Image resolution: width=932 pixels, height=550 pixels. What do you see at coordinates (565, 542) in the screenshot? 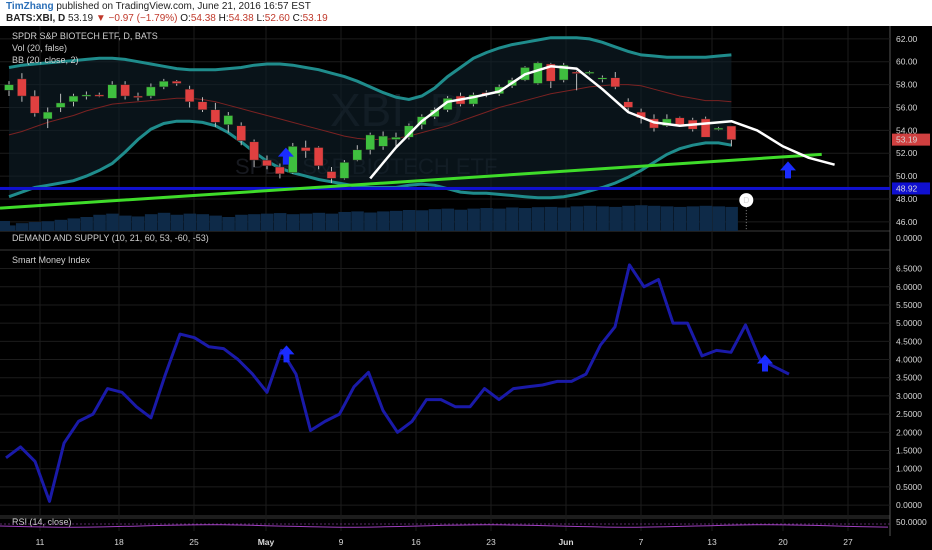
I see `time-tick-label: Jun` at bounding box center [565, 542].